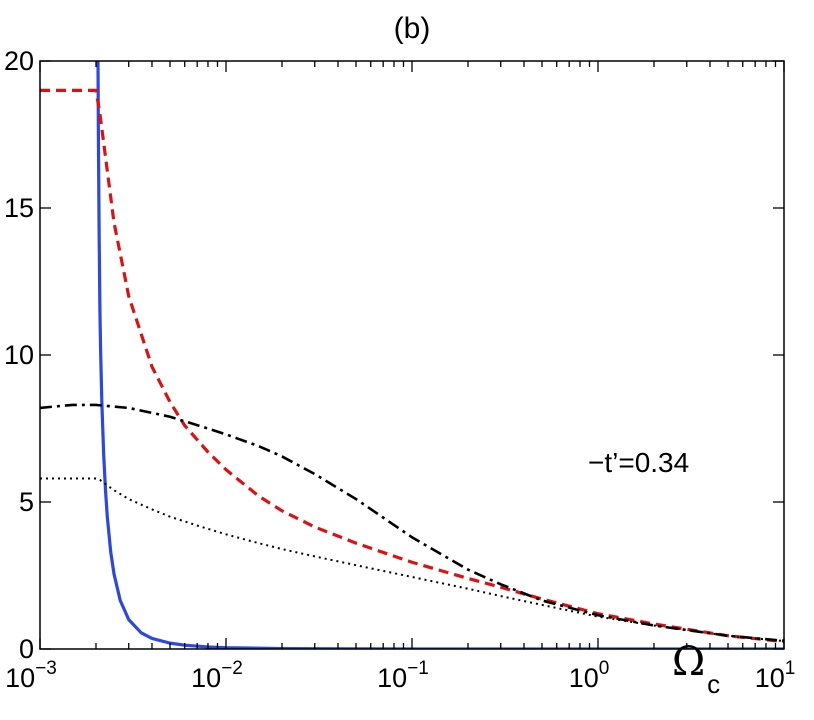 Image resolution: width=814 pixels, height=720 pixels. What do you see at coordinates (638, 462) in the screenshot?
I see `annotation-label: −t’=0.34` at bounding box center [638, 462].